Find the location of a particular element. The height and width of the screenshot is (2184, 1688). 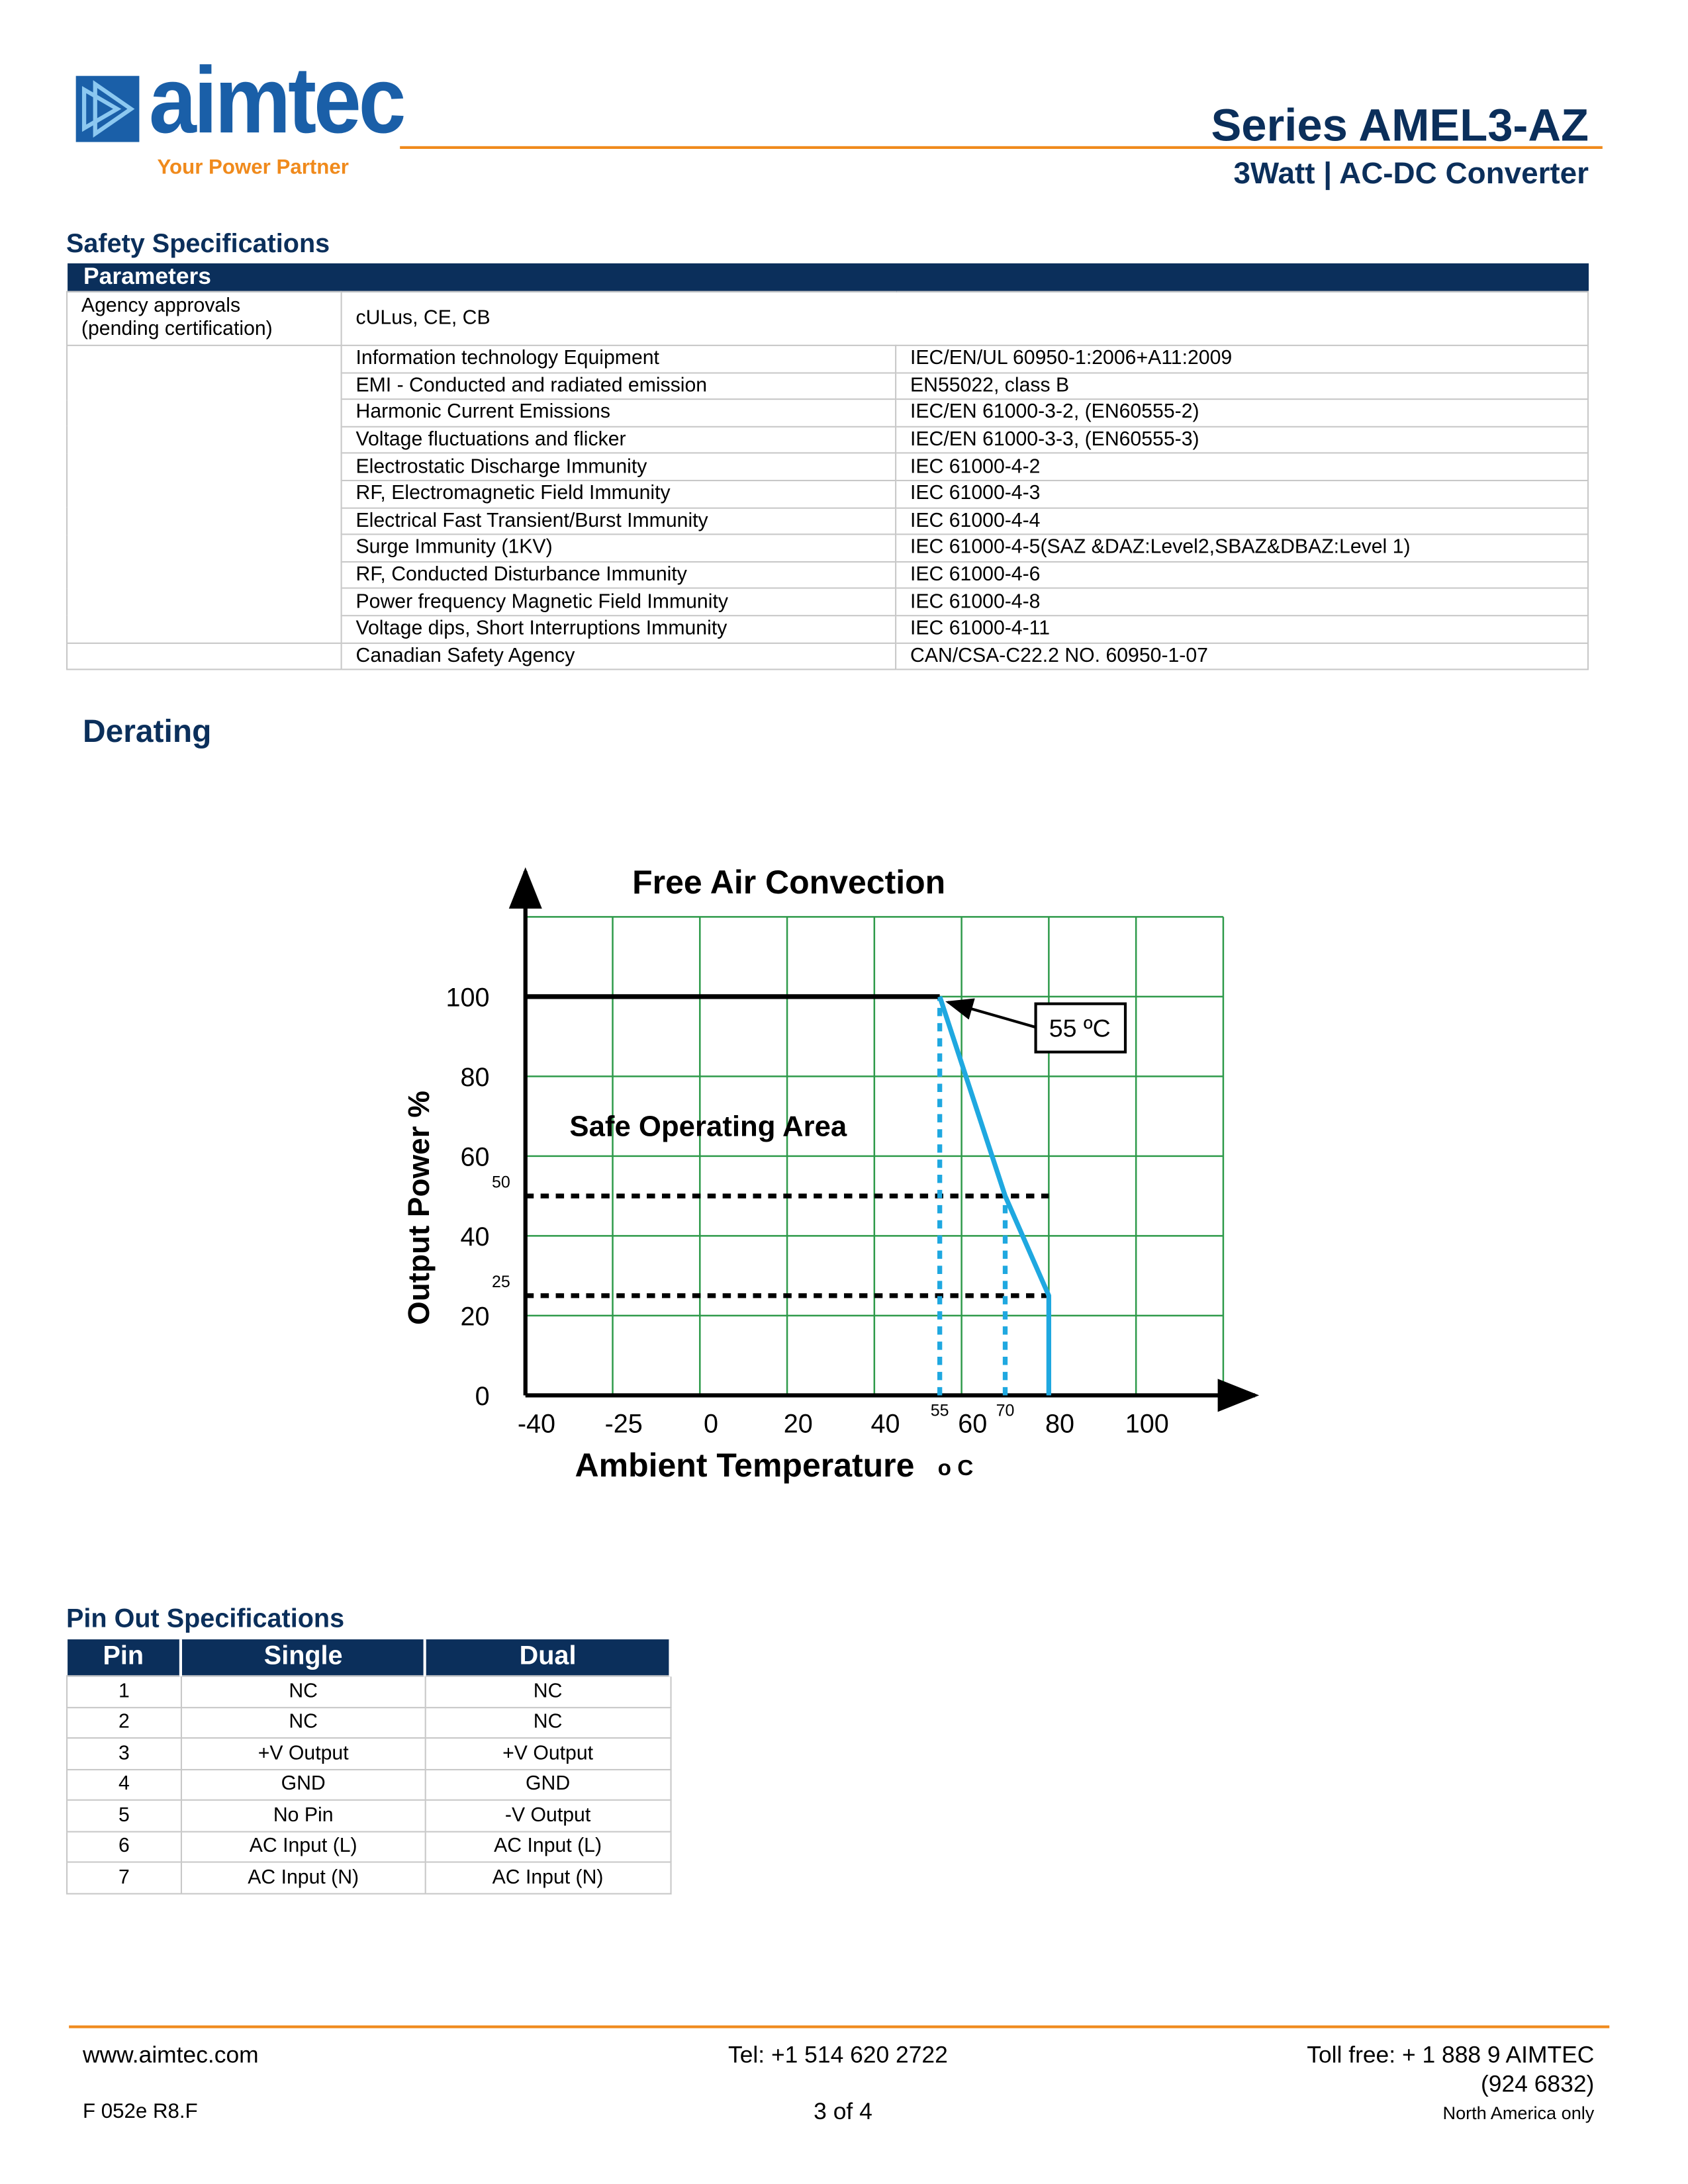

y-tick-label: 80 is located at coordinates (475, 1077).